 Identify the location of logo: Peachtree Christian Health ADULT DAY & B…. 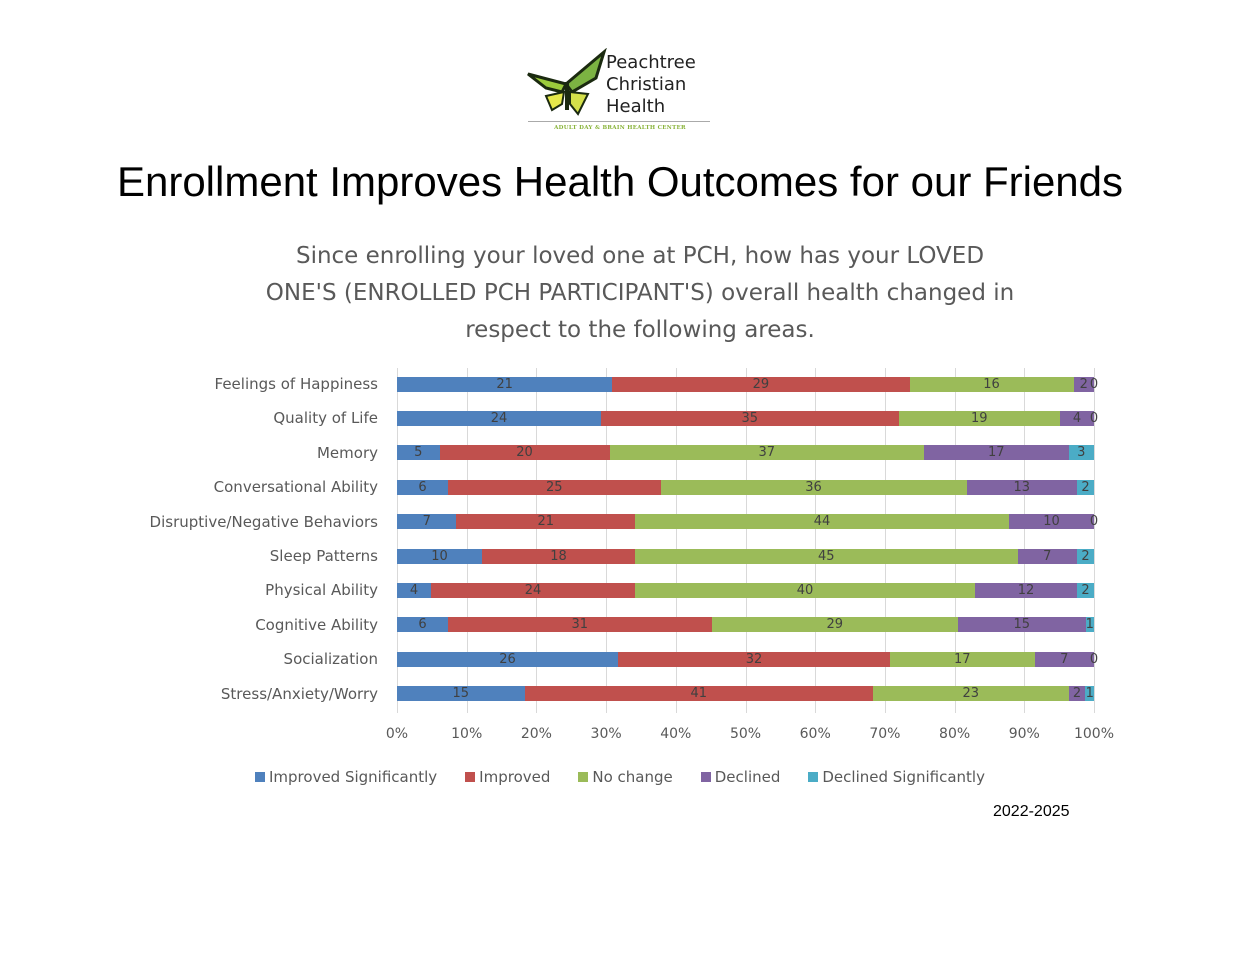
(621, 93).